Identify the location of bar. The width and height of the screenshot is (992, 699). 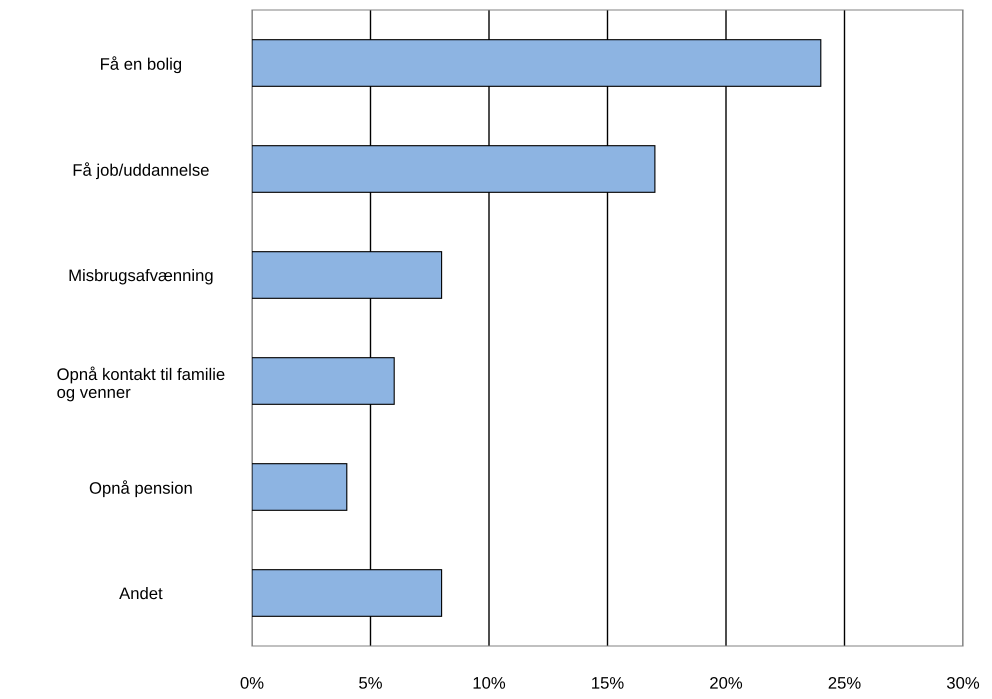
(300, 487).